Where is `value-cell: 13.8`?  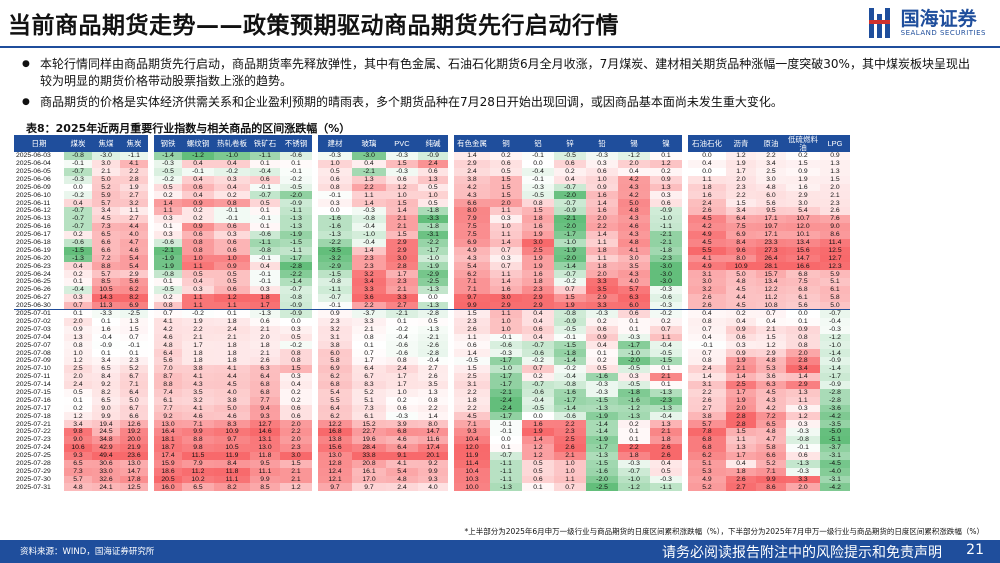
value-cell: 13.8 is located at coordinates (335, 440).